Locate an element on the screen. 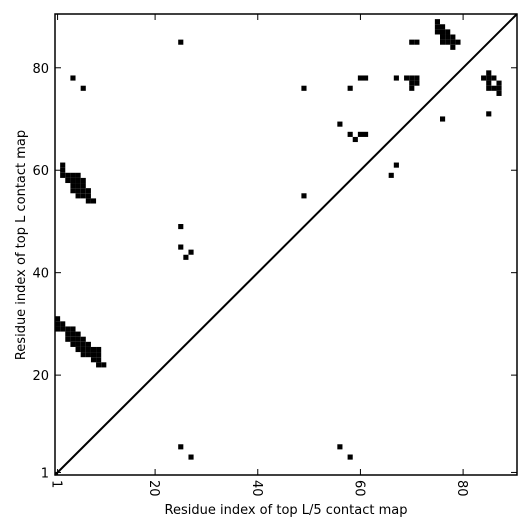 Image resolution: width=531 pixels, height=531 pixels. y-tick-label: 60 is located at coordinates (40, 171).